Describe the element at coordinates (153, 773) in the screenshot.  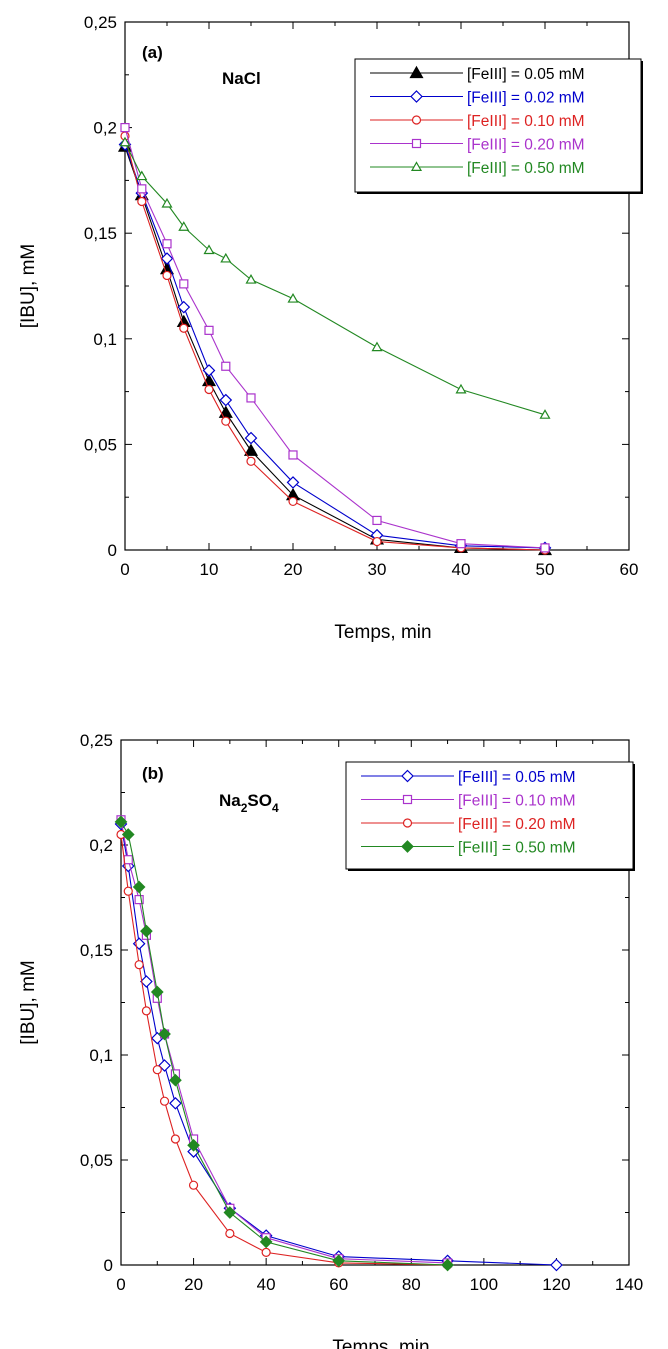
I see `panel-label: (b)` at that location.